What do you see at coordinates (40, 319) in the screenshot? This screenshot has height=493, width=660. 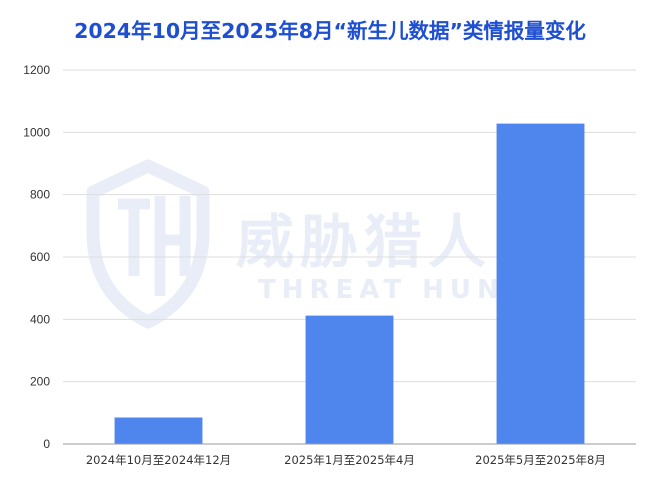 I see `y-tick-label: 400` at bounding box center [40, 319].